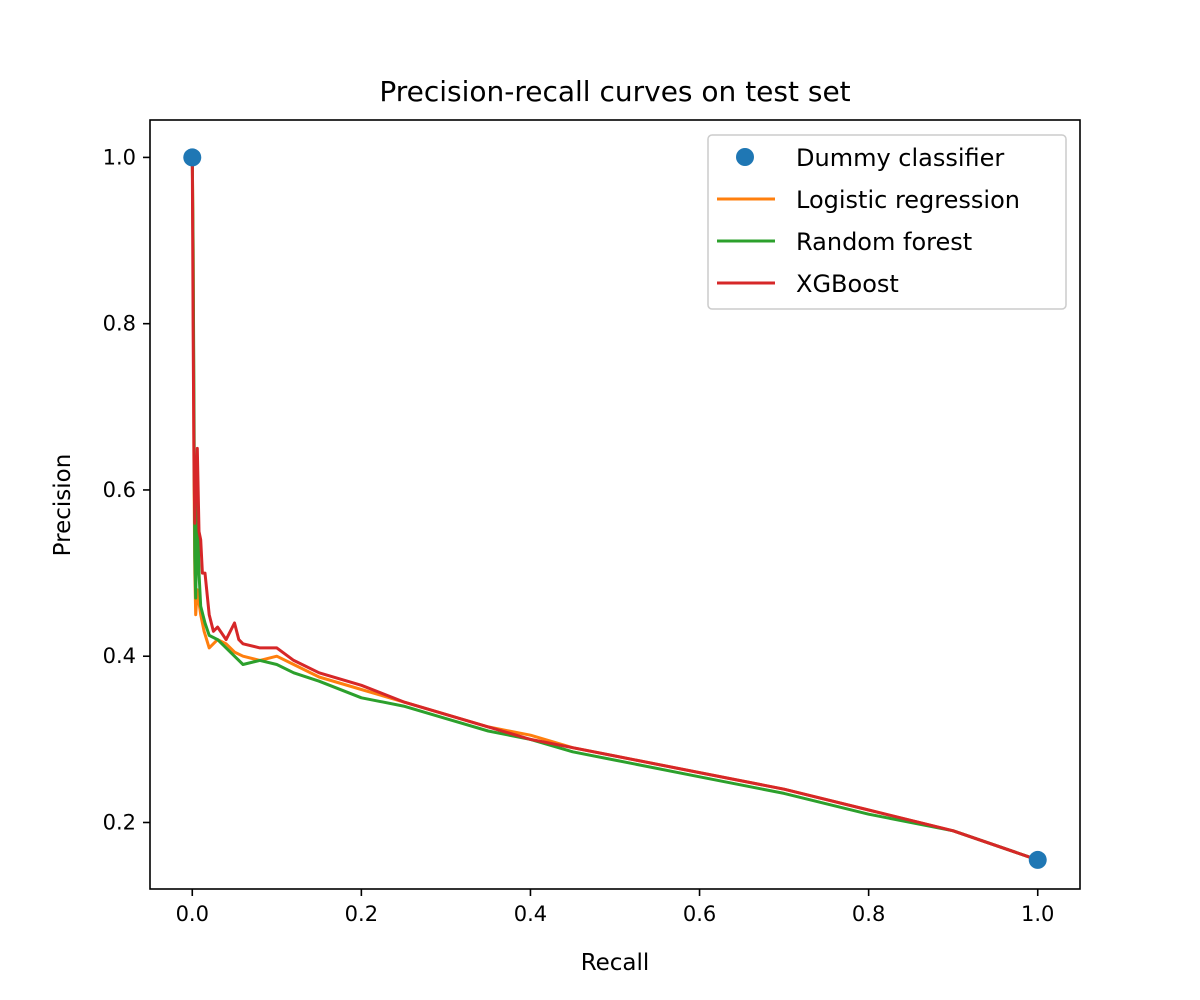 Image resolution: width=1200 pixels, height=1000 pixels. What do you see at coordinates (119, 490) in the screenshot?
I see `y-tick-label: 0.6` at bounding box center [119, 490].